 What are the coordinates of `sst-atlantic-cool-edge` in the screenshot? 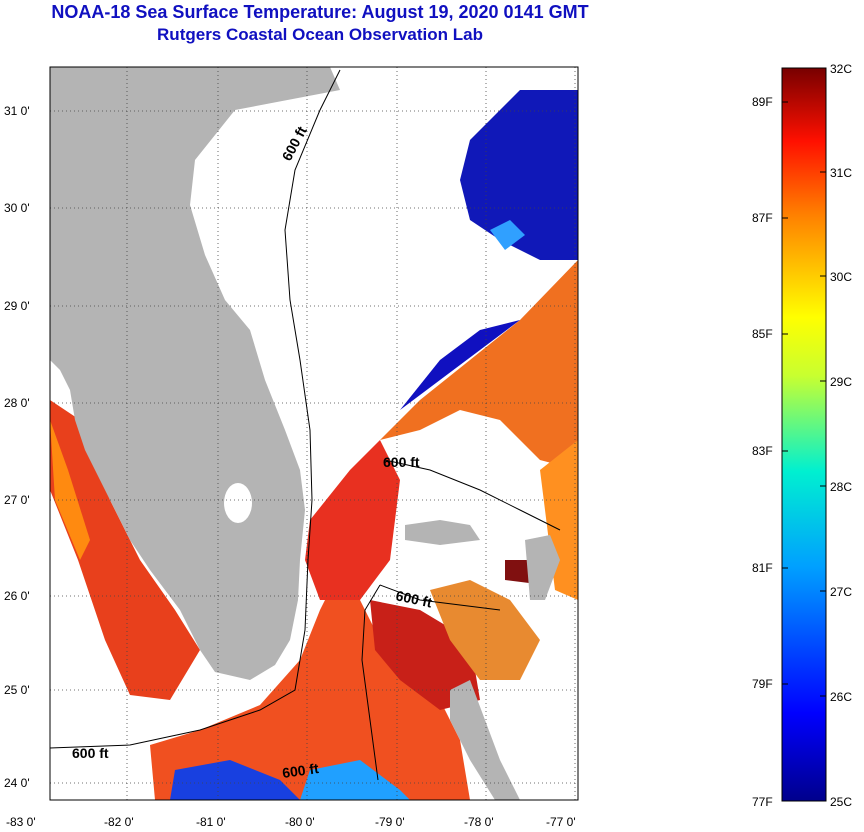 It's located at (460, 365).